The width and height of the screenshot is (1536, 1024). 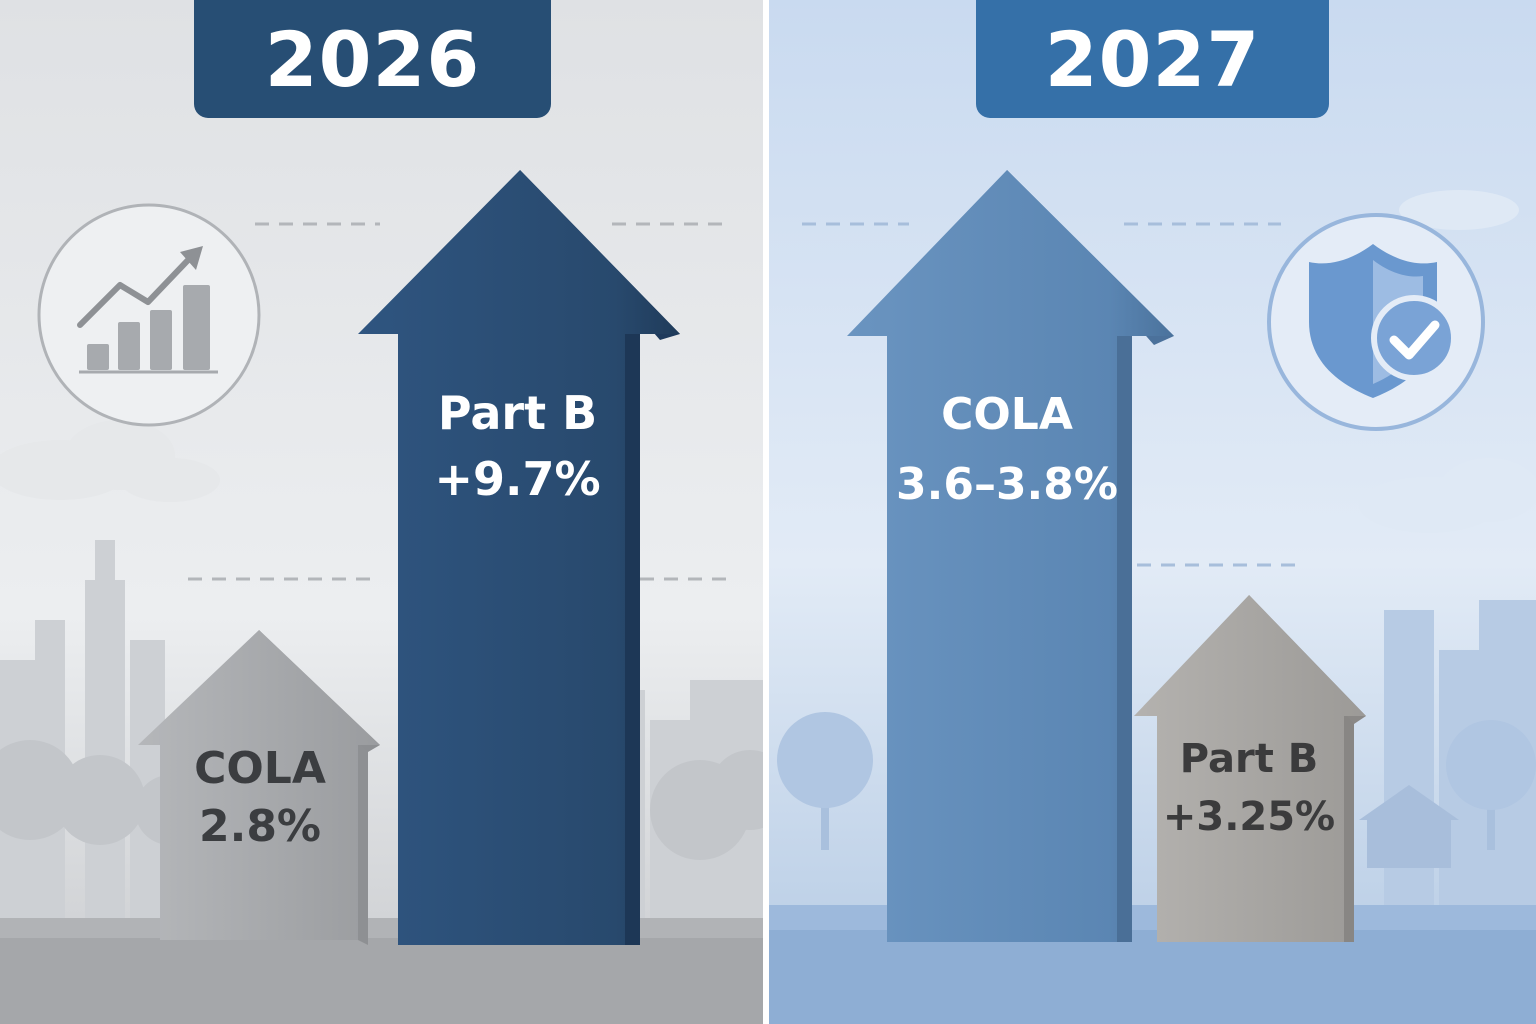 I want to click on shield-check-icon, so click(x=1376, y=322).